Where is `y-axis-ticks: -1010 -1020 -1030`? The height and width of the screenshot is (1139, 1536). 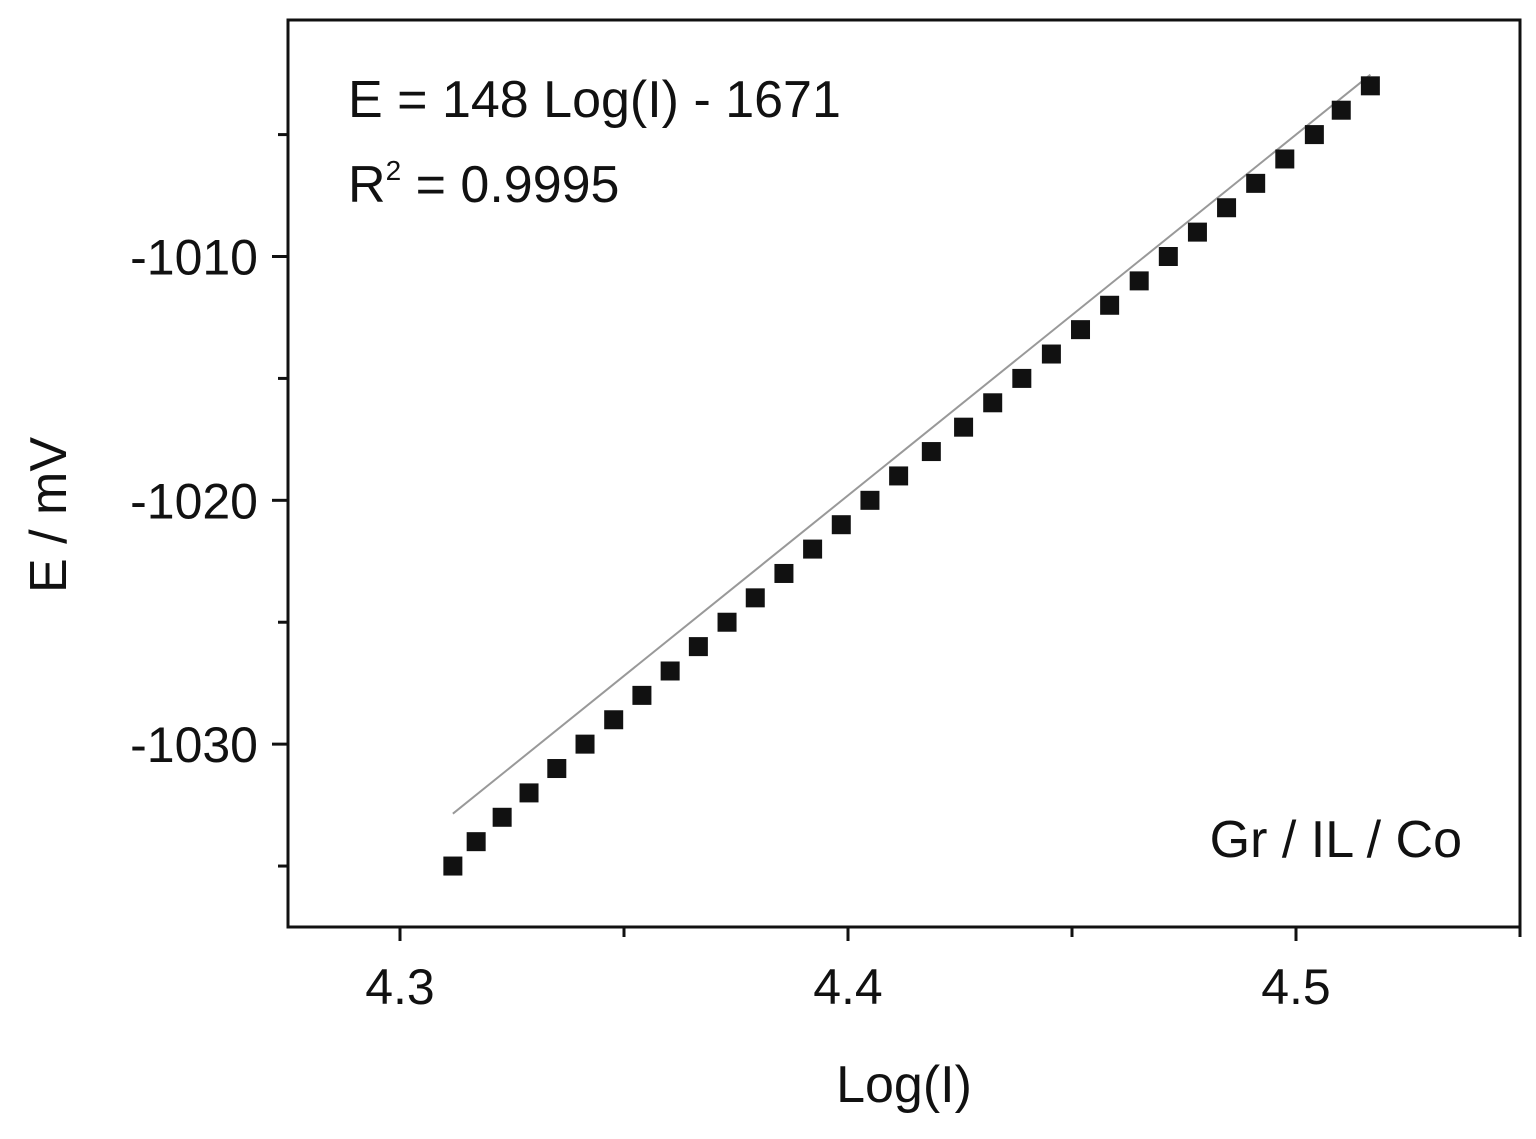 y-axis-ticks: -1010 -1020 -1030 is located at coordinates (209, 500).